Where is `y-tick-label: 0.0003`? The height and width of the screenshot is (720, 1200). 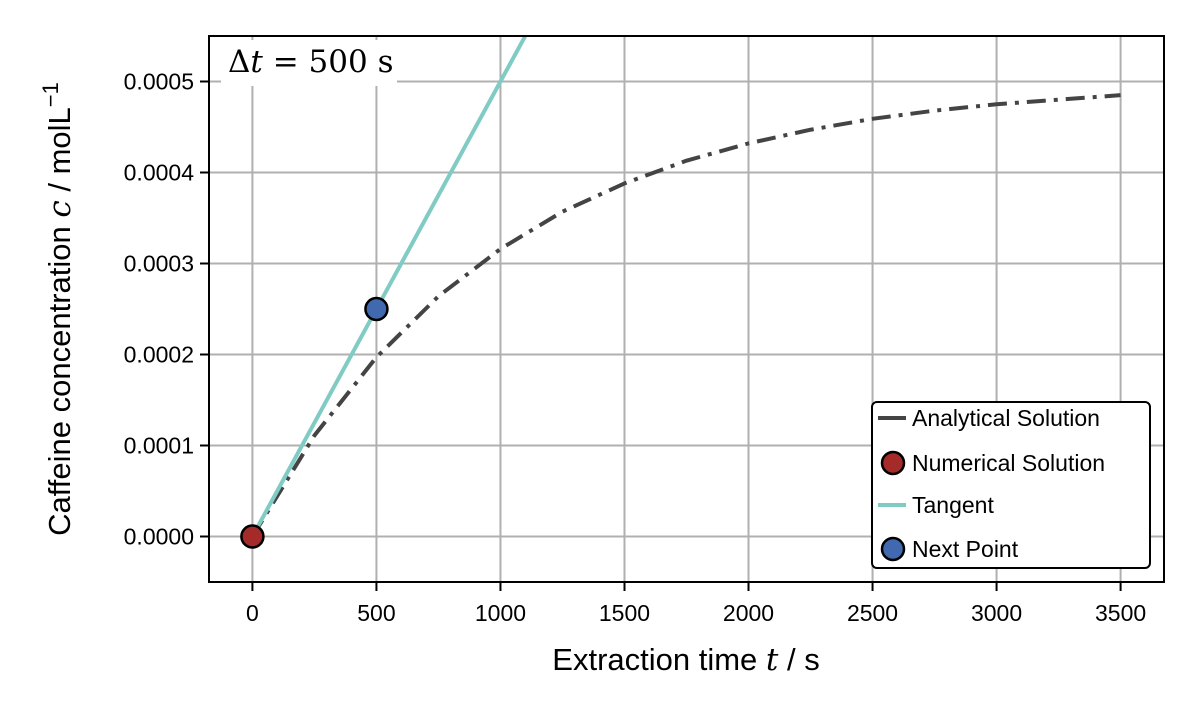 y-tick-label: 0.0003 is located at coordinates (159, 264).